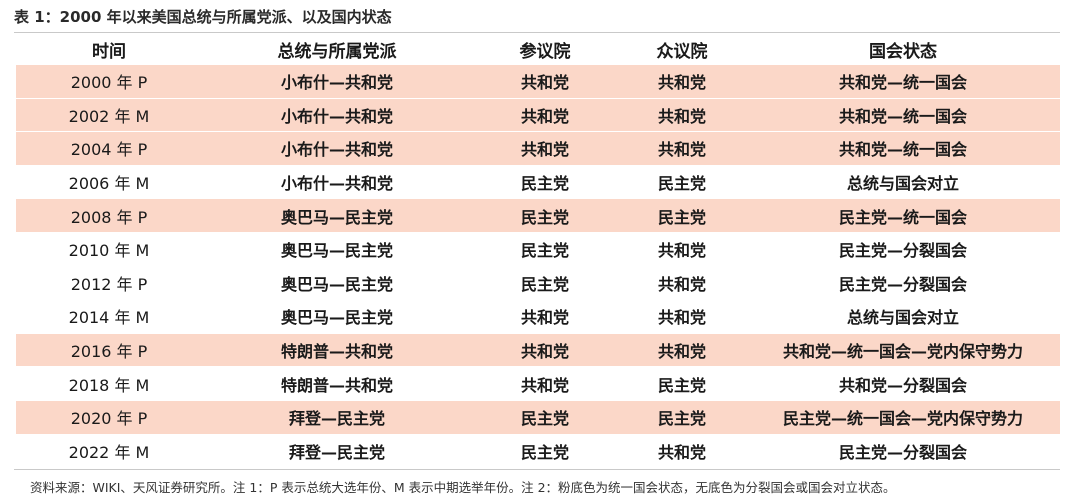  What do you see at coordinates (902, 217) in the screenshot?
I see `cell-status: 民主党—统一国会` at bounding box center [902, 217].